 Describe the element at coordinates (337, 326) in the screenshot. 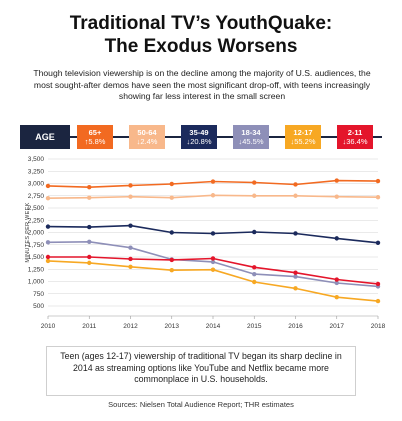

I see `x-tick-label: 2017` at that location.